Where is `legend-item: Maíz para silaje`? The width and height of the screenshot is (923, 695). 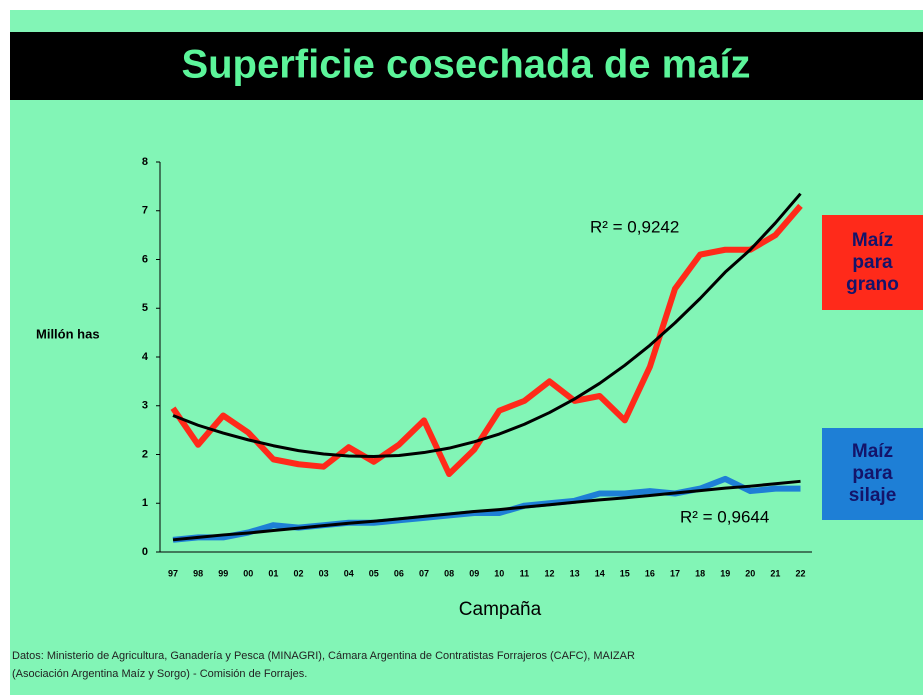
legend-item: Maíz para silaje is located at coordinates (872, 474).